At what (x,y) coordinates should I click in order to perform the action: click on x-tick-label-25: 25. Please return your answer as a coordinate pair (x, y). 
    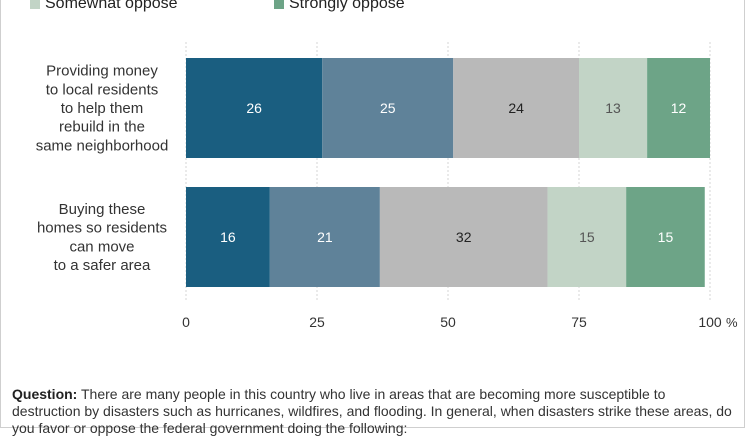
    Looking at the image, I should click on (317, 322).